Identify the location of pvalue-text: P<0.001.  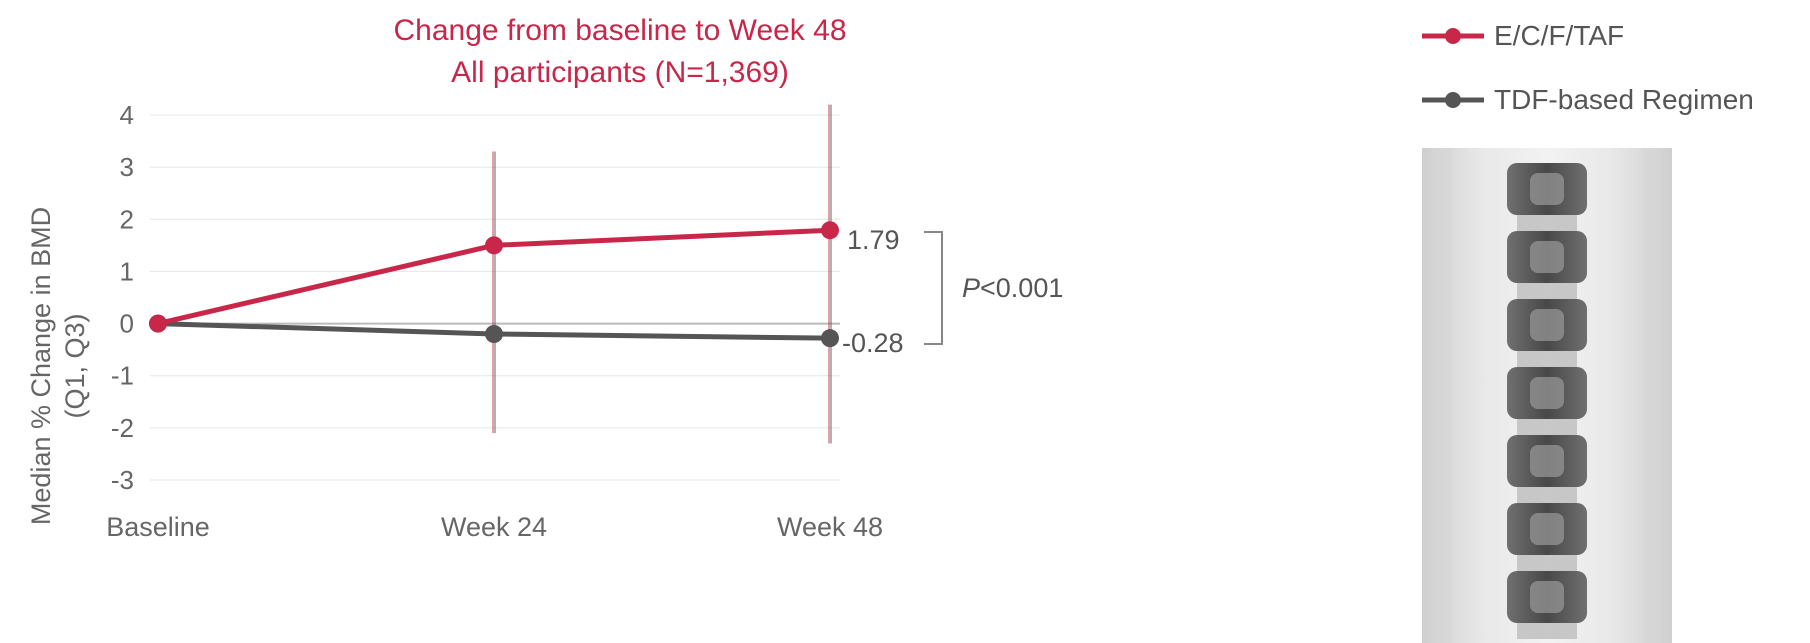
(1012, 288).